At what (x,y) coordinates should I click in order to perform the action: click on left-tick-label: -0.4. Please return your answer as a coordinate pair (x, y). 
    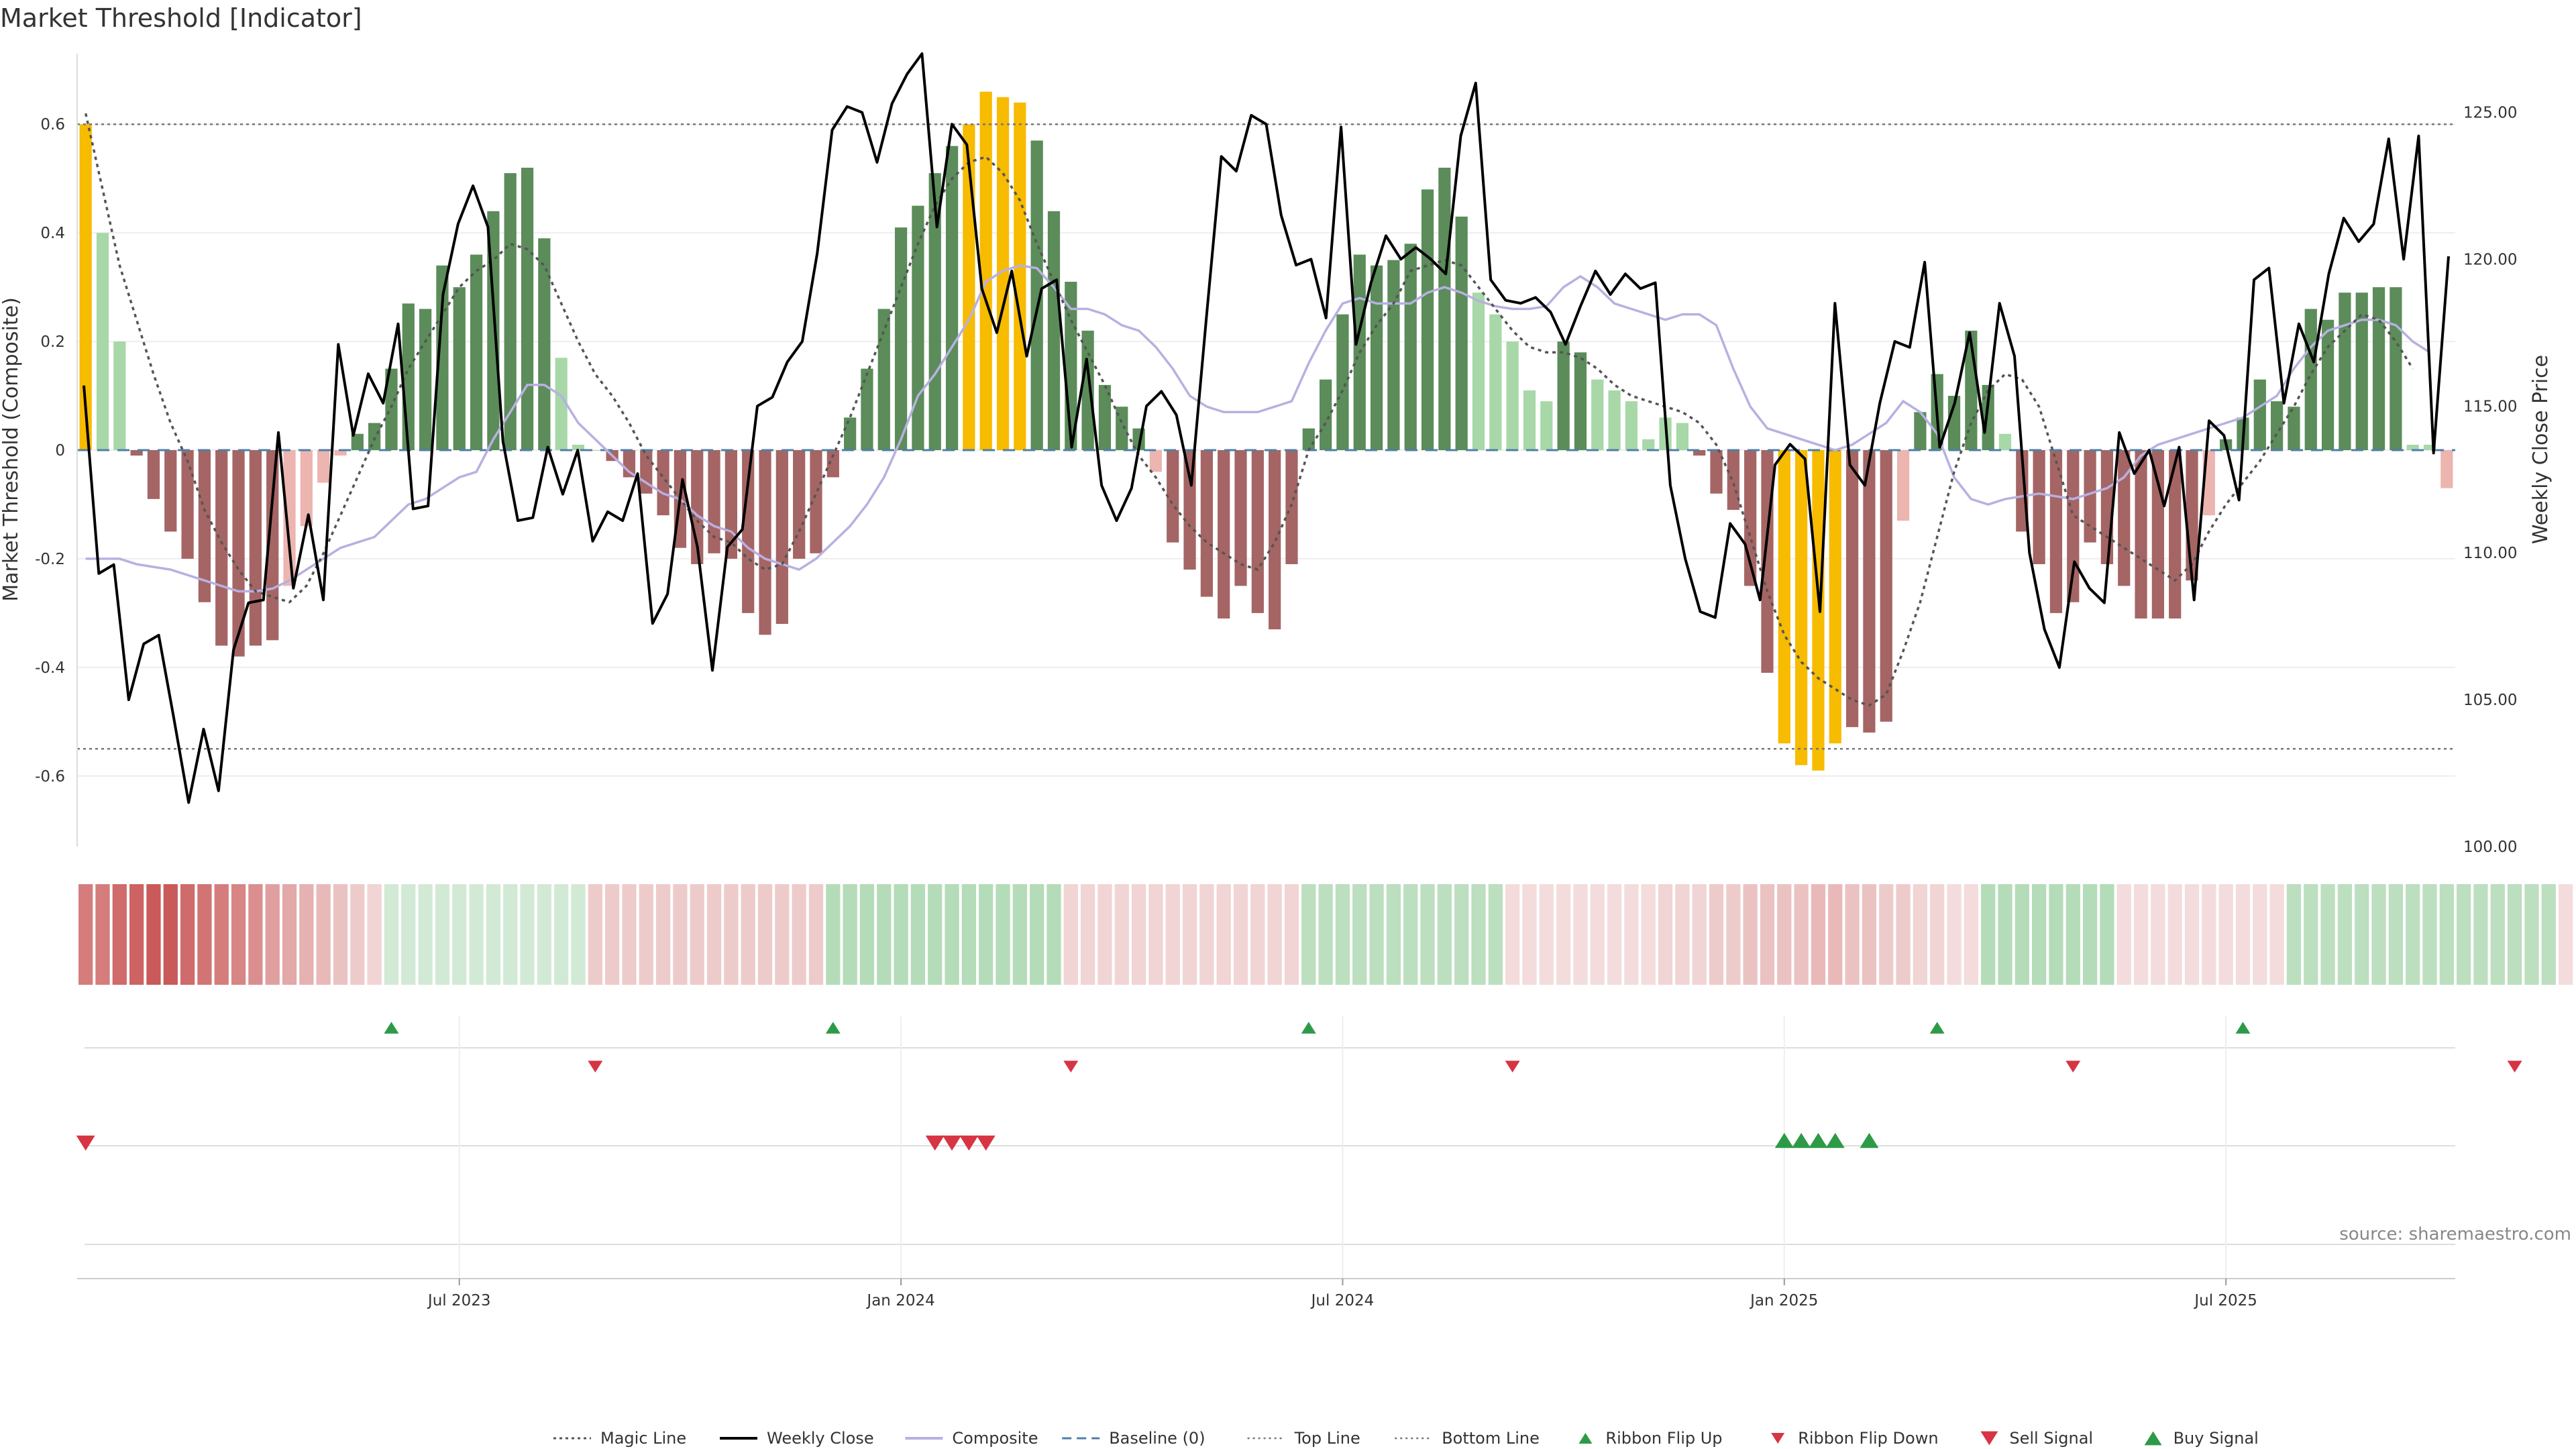
    Looking at the image, I should click on (50, 668).